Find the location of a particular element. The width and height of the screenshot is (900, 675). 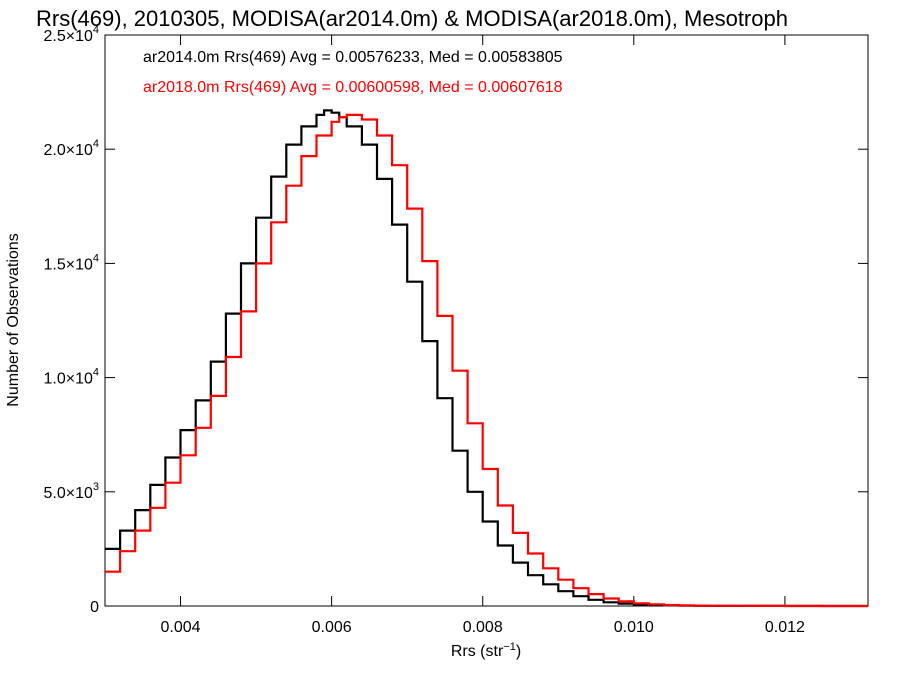

y-tick-label: 5.0×10³ is located at coordinates (71, 491).